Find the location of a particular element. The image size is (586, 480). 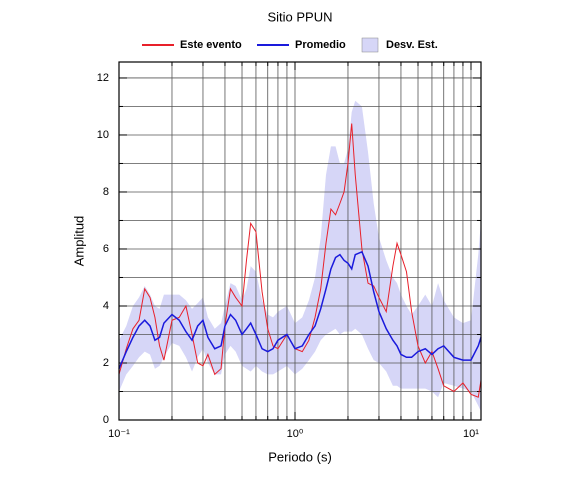

chart-title: Sitio PPUN is located at coordinates (299, 16).